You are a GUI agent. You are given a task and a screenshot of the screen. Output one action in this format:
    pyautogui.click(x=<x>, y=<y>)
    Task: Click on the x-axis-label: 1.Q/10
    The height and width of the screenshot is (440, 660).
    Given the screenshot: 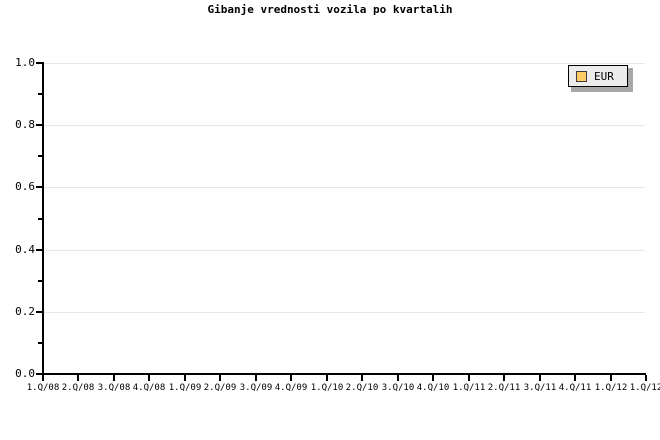 What is the action you would take?
    pyautogui.click(x=327, y=388)
    